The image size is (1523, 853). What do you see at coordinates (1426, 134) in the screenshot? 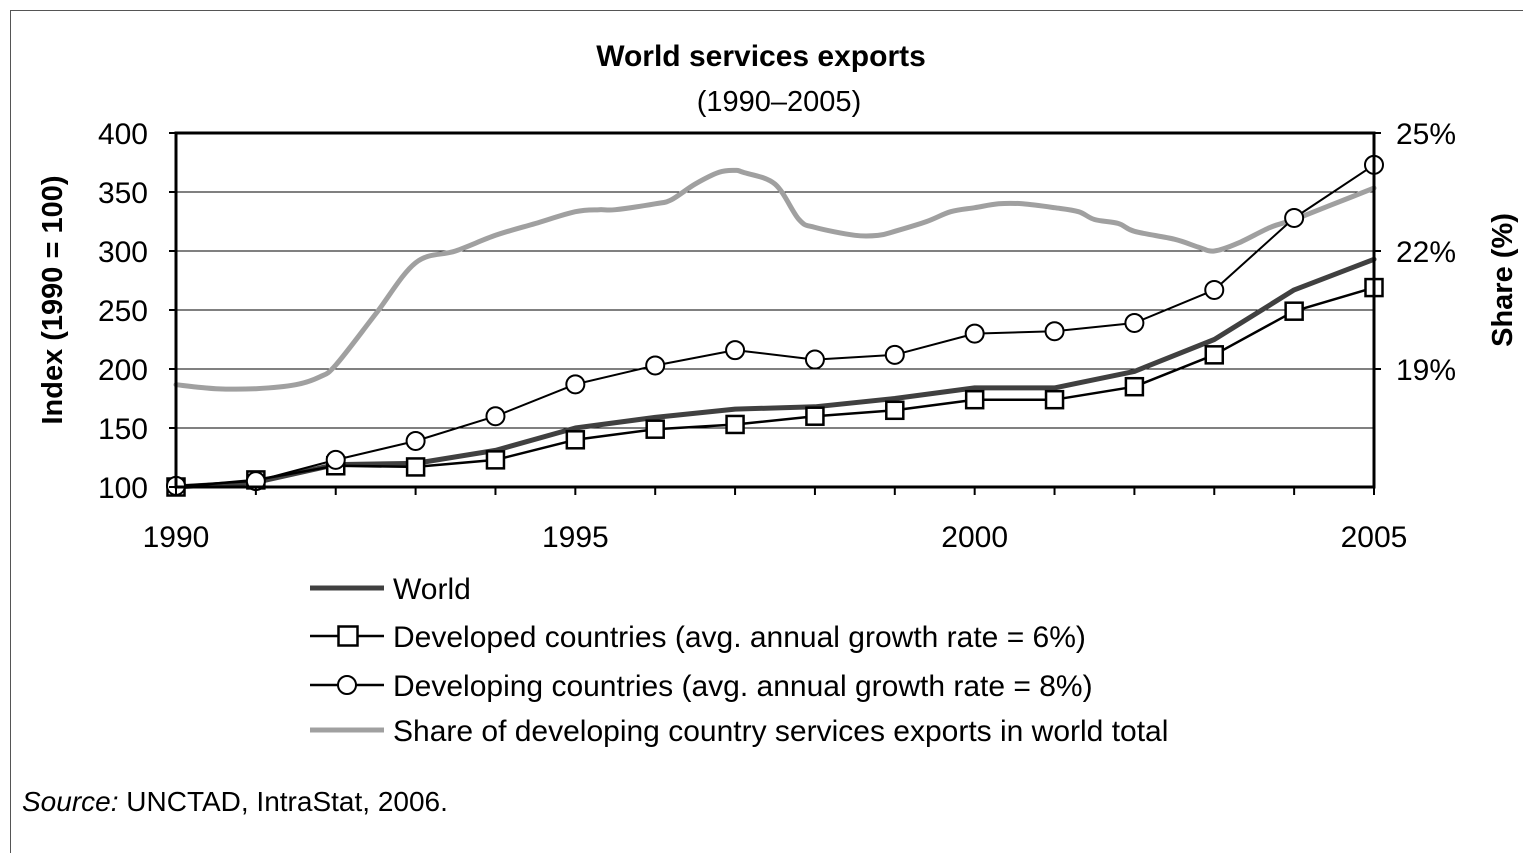
I see `y2-tick-label: 25%` at bounding box center [1426, 134].